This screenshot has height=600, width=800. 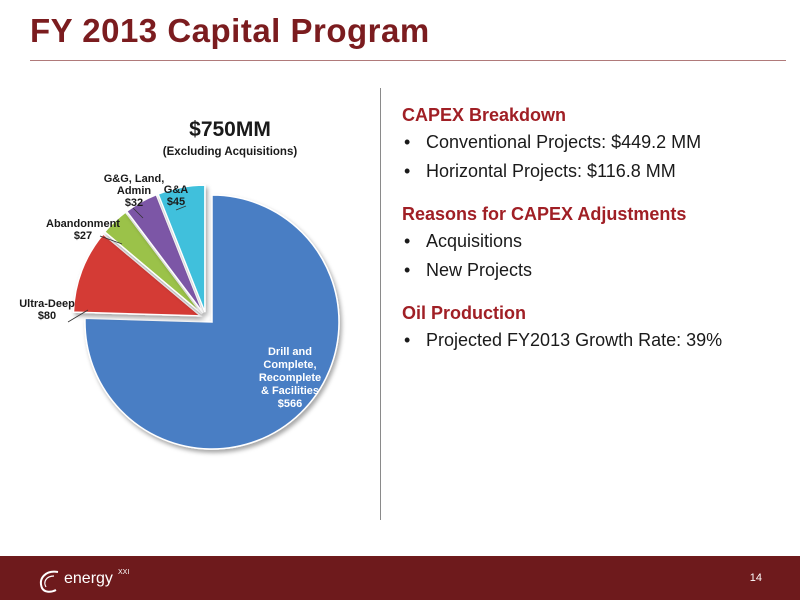 I want to click on chart-subtitle: (Excluding Acquisitions), so click(x=230, y=152).